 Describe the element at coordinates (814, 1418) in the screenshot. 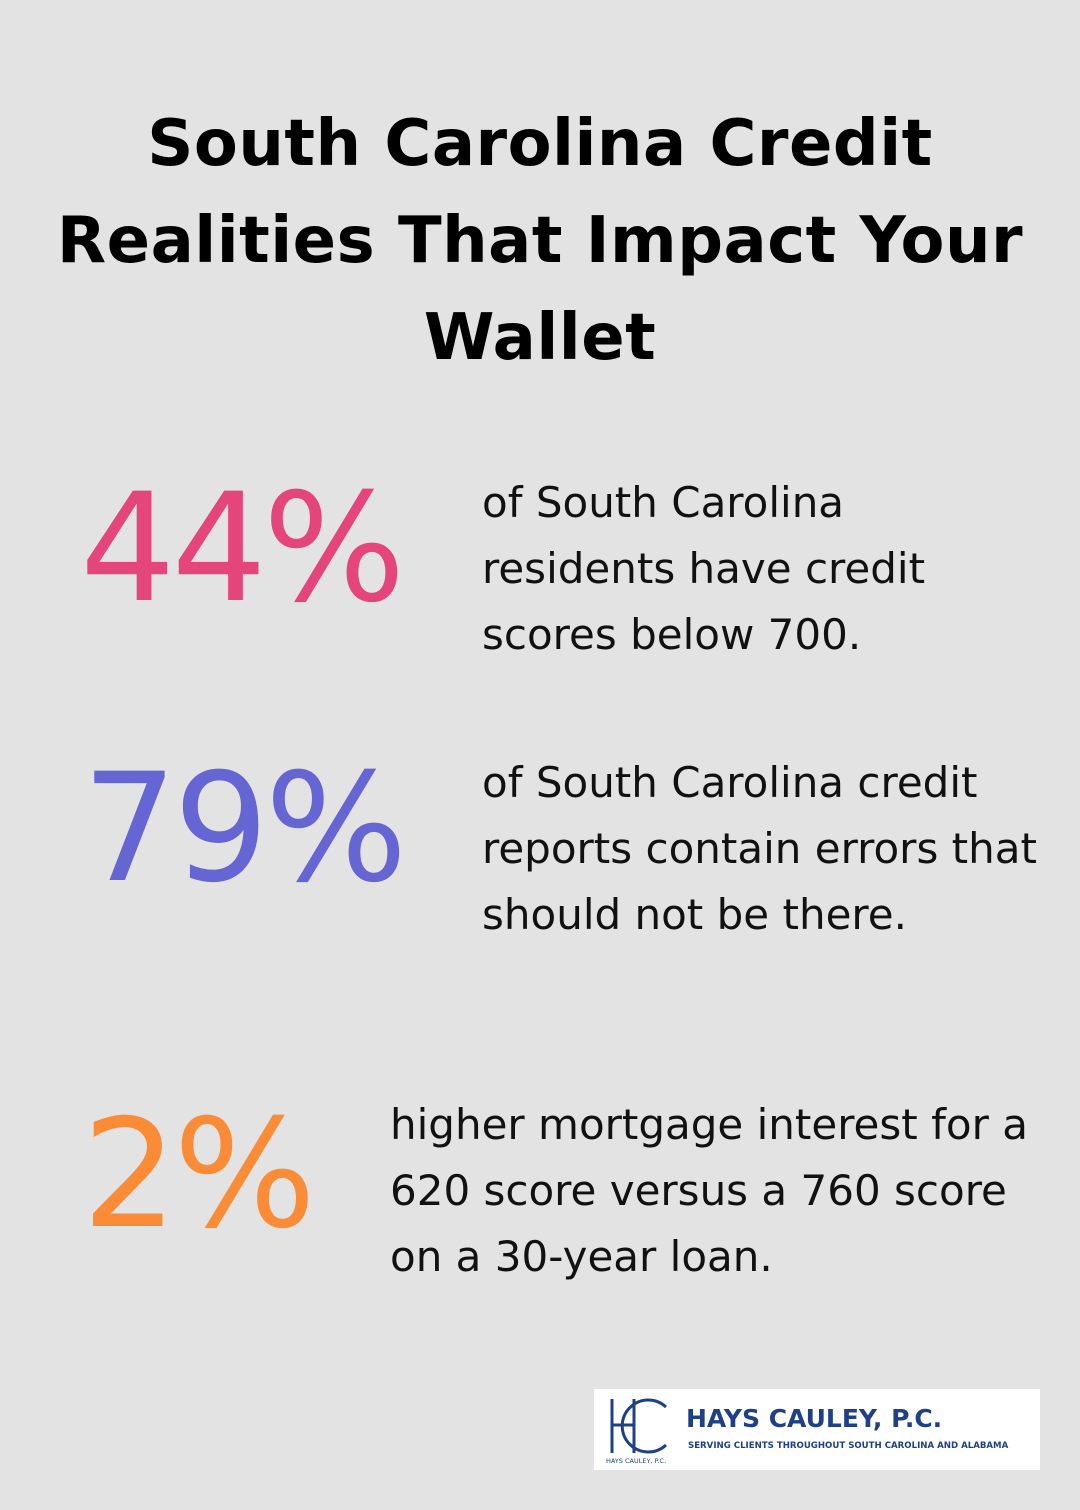

I see `logo-company-name: HAYS CAULEY, P.C.` at that location.